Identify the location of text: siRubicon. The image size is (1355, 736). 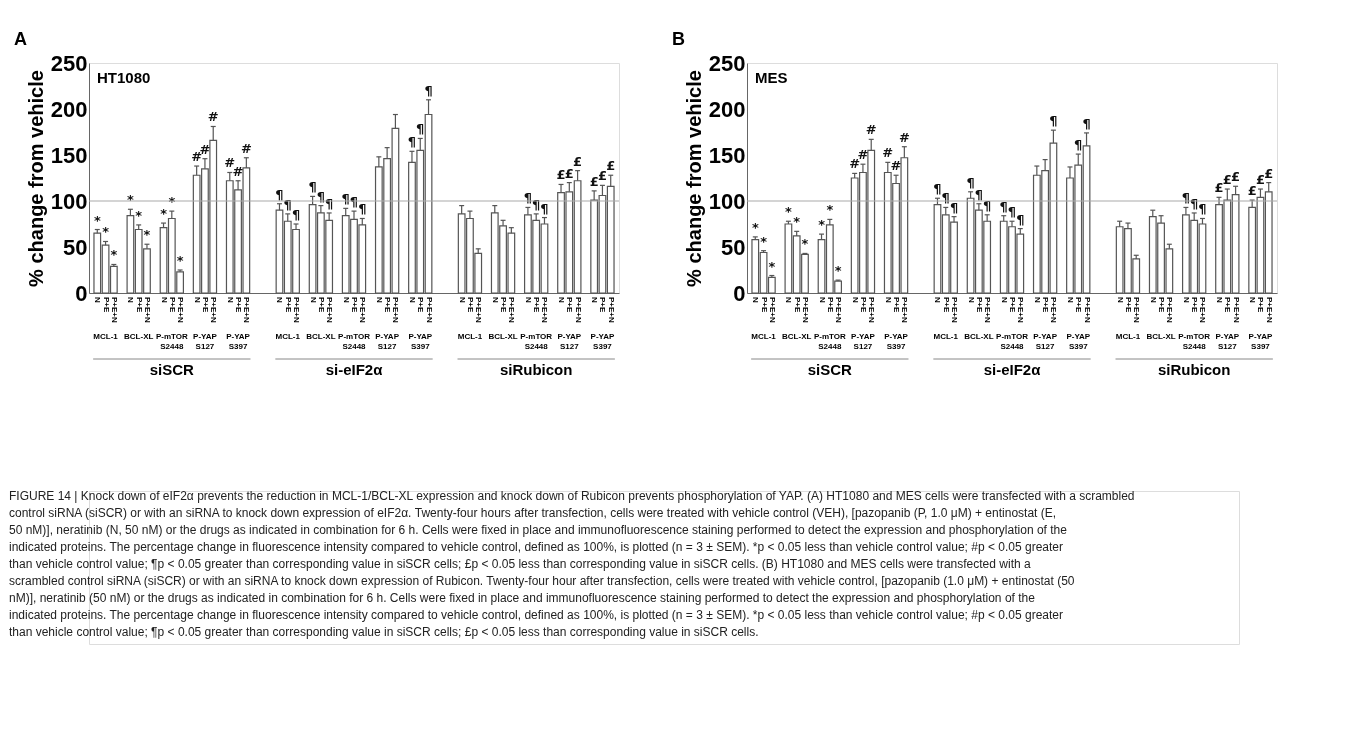
(536, 369).